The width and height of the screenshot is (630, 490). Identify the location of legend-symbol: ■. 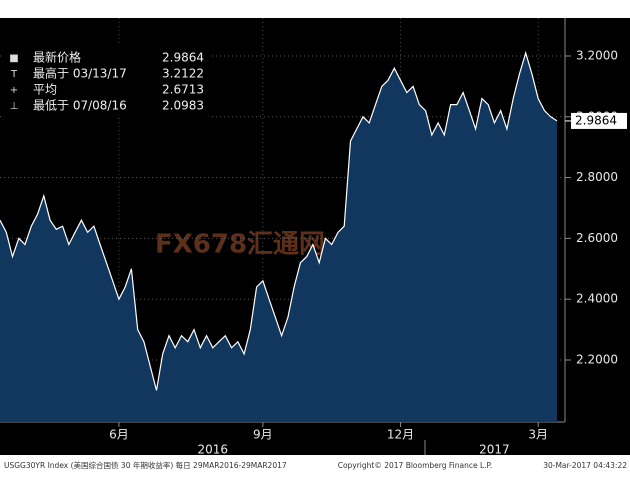
(13, 58).